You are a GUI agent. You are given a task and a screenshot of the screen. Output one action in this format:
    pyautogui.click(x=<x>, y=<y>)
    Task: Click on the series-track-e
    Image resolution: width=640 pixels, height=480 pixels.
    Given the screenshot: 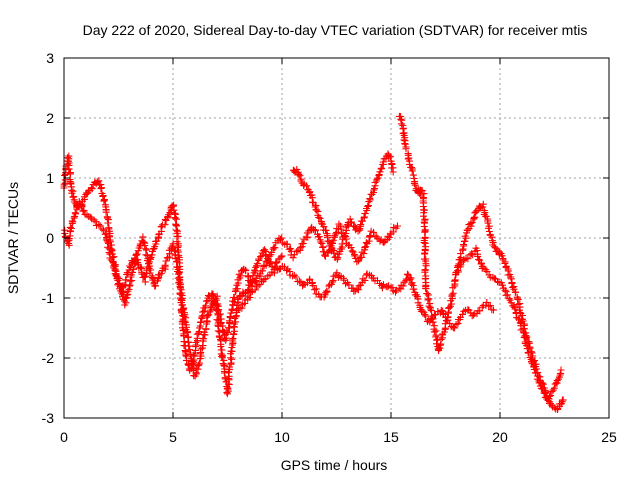 What is the action you would take?
    pyautogui.click(x=328, y=250)
    